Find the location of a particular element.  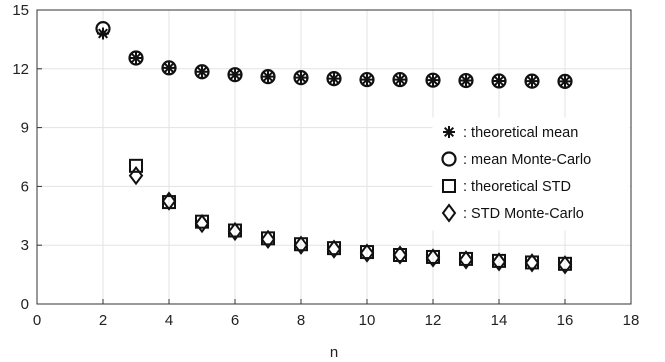

y-tick-label: 0 is located at coordinates (25, 304).